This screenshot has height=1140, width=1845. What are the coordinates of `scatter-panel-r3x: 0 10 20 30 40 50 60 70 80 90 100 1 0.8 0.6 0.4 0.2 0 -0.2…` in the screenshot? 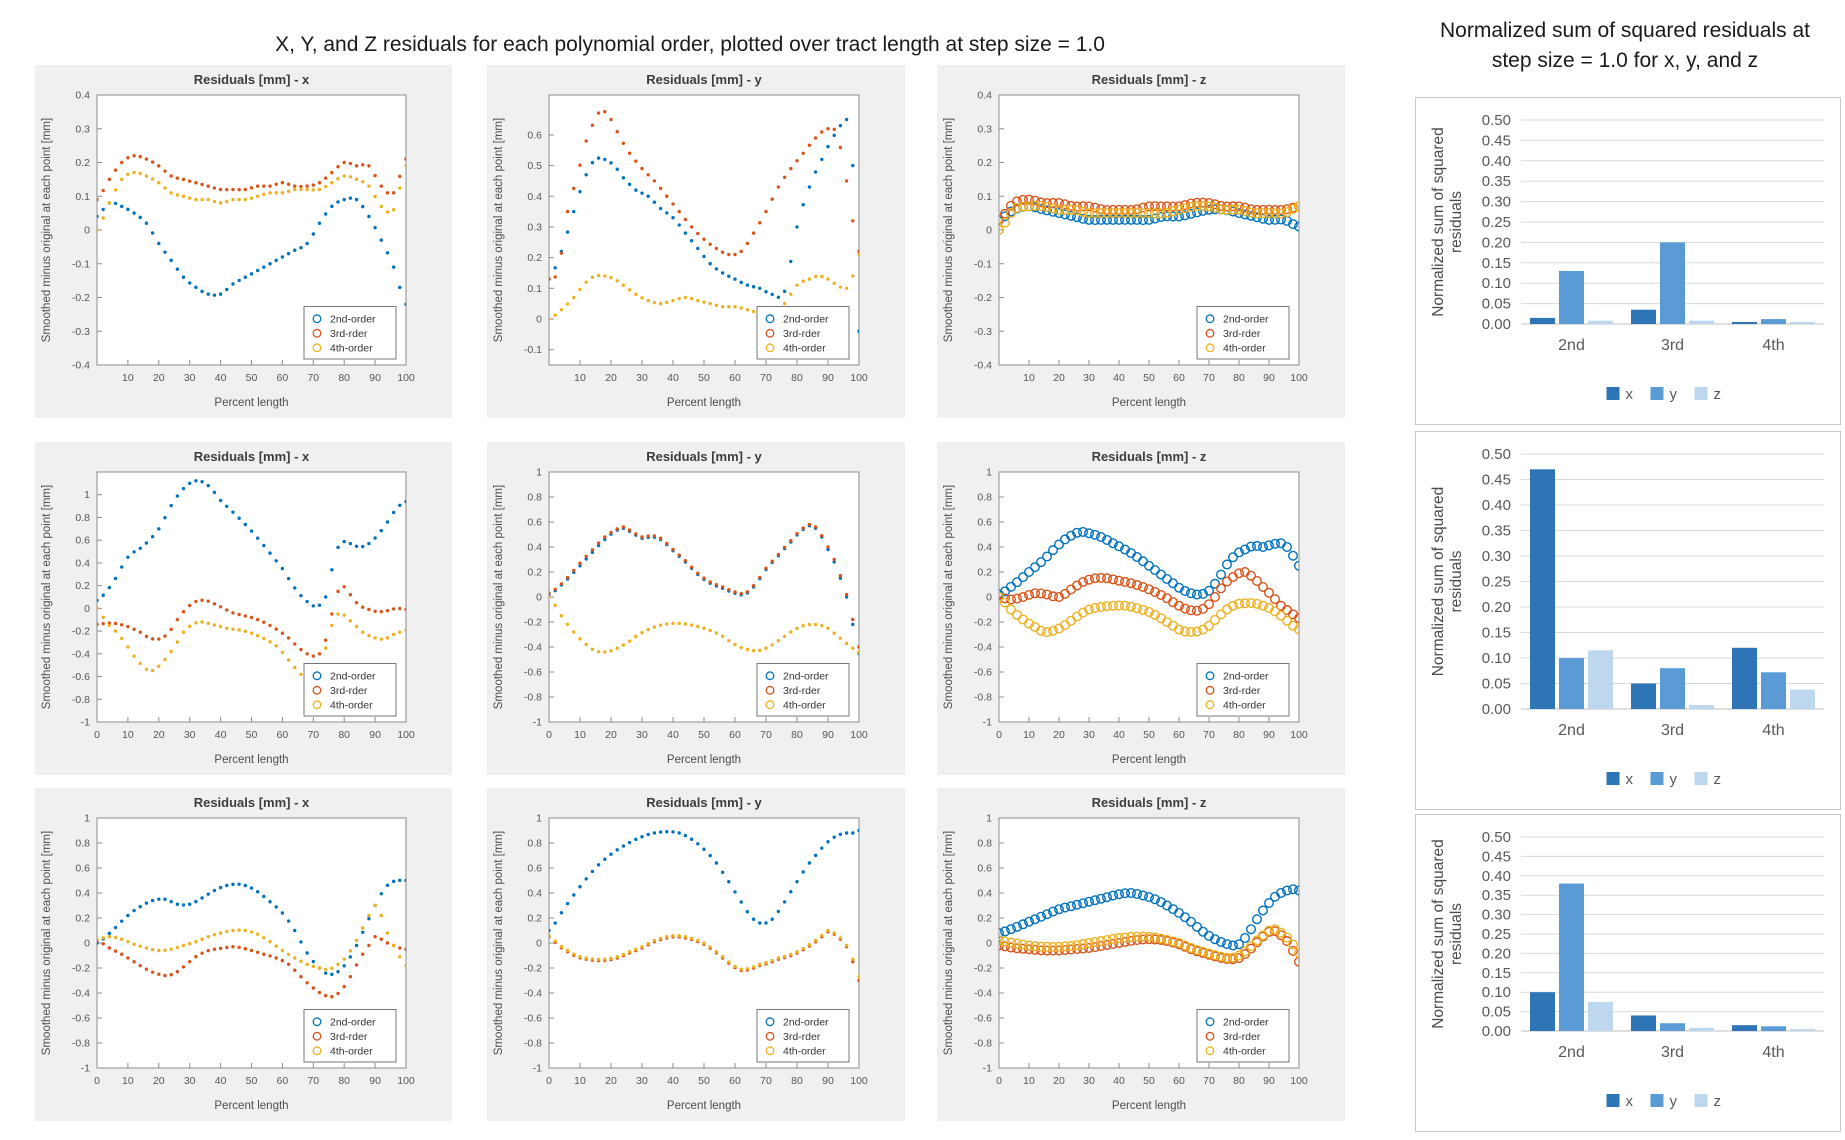 It's located at (243, 954).